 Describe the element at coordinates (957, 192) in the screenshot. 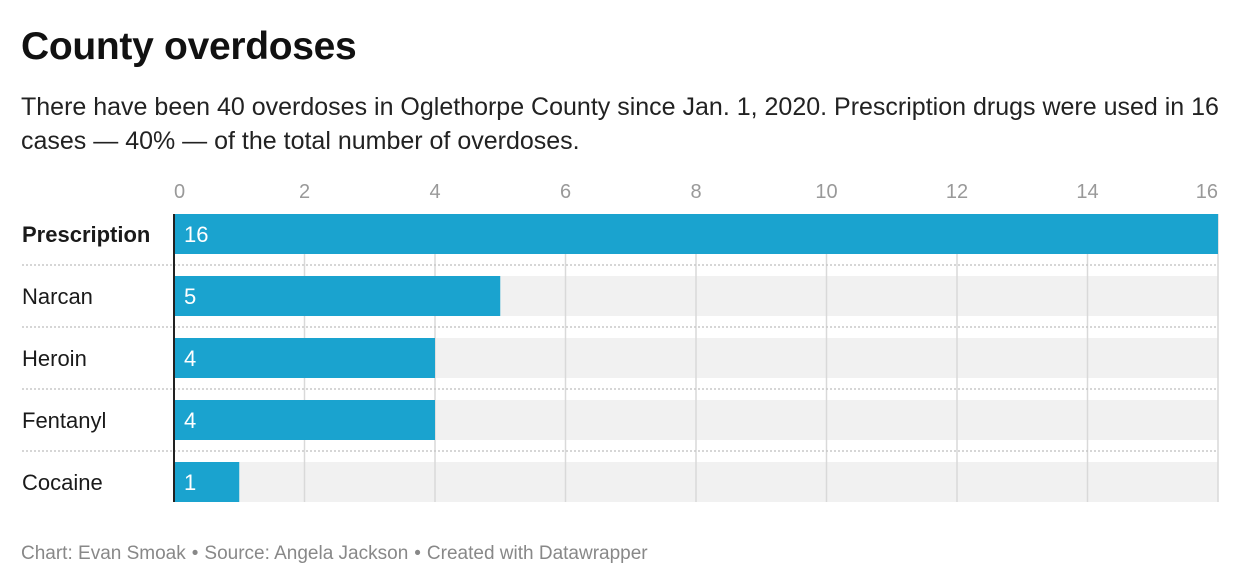

I see `x-tick-label: 12` at that location.